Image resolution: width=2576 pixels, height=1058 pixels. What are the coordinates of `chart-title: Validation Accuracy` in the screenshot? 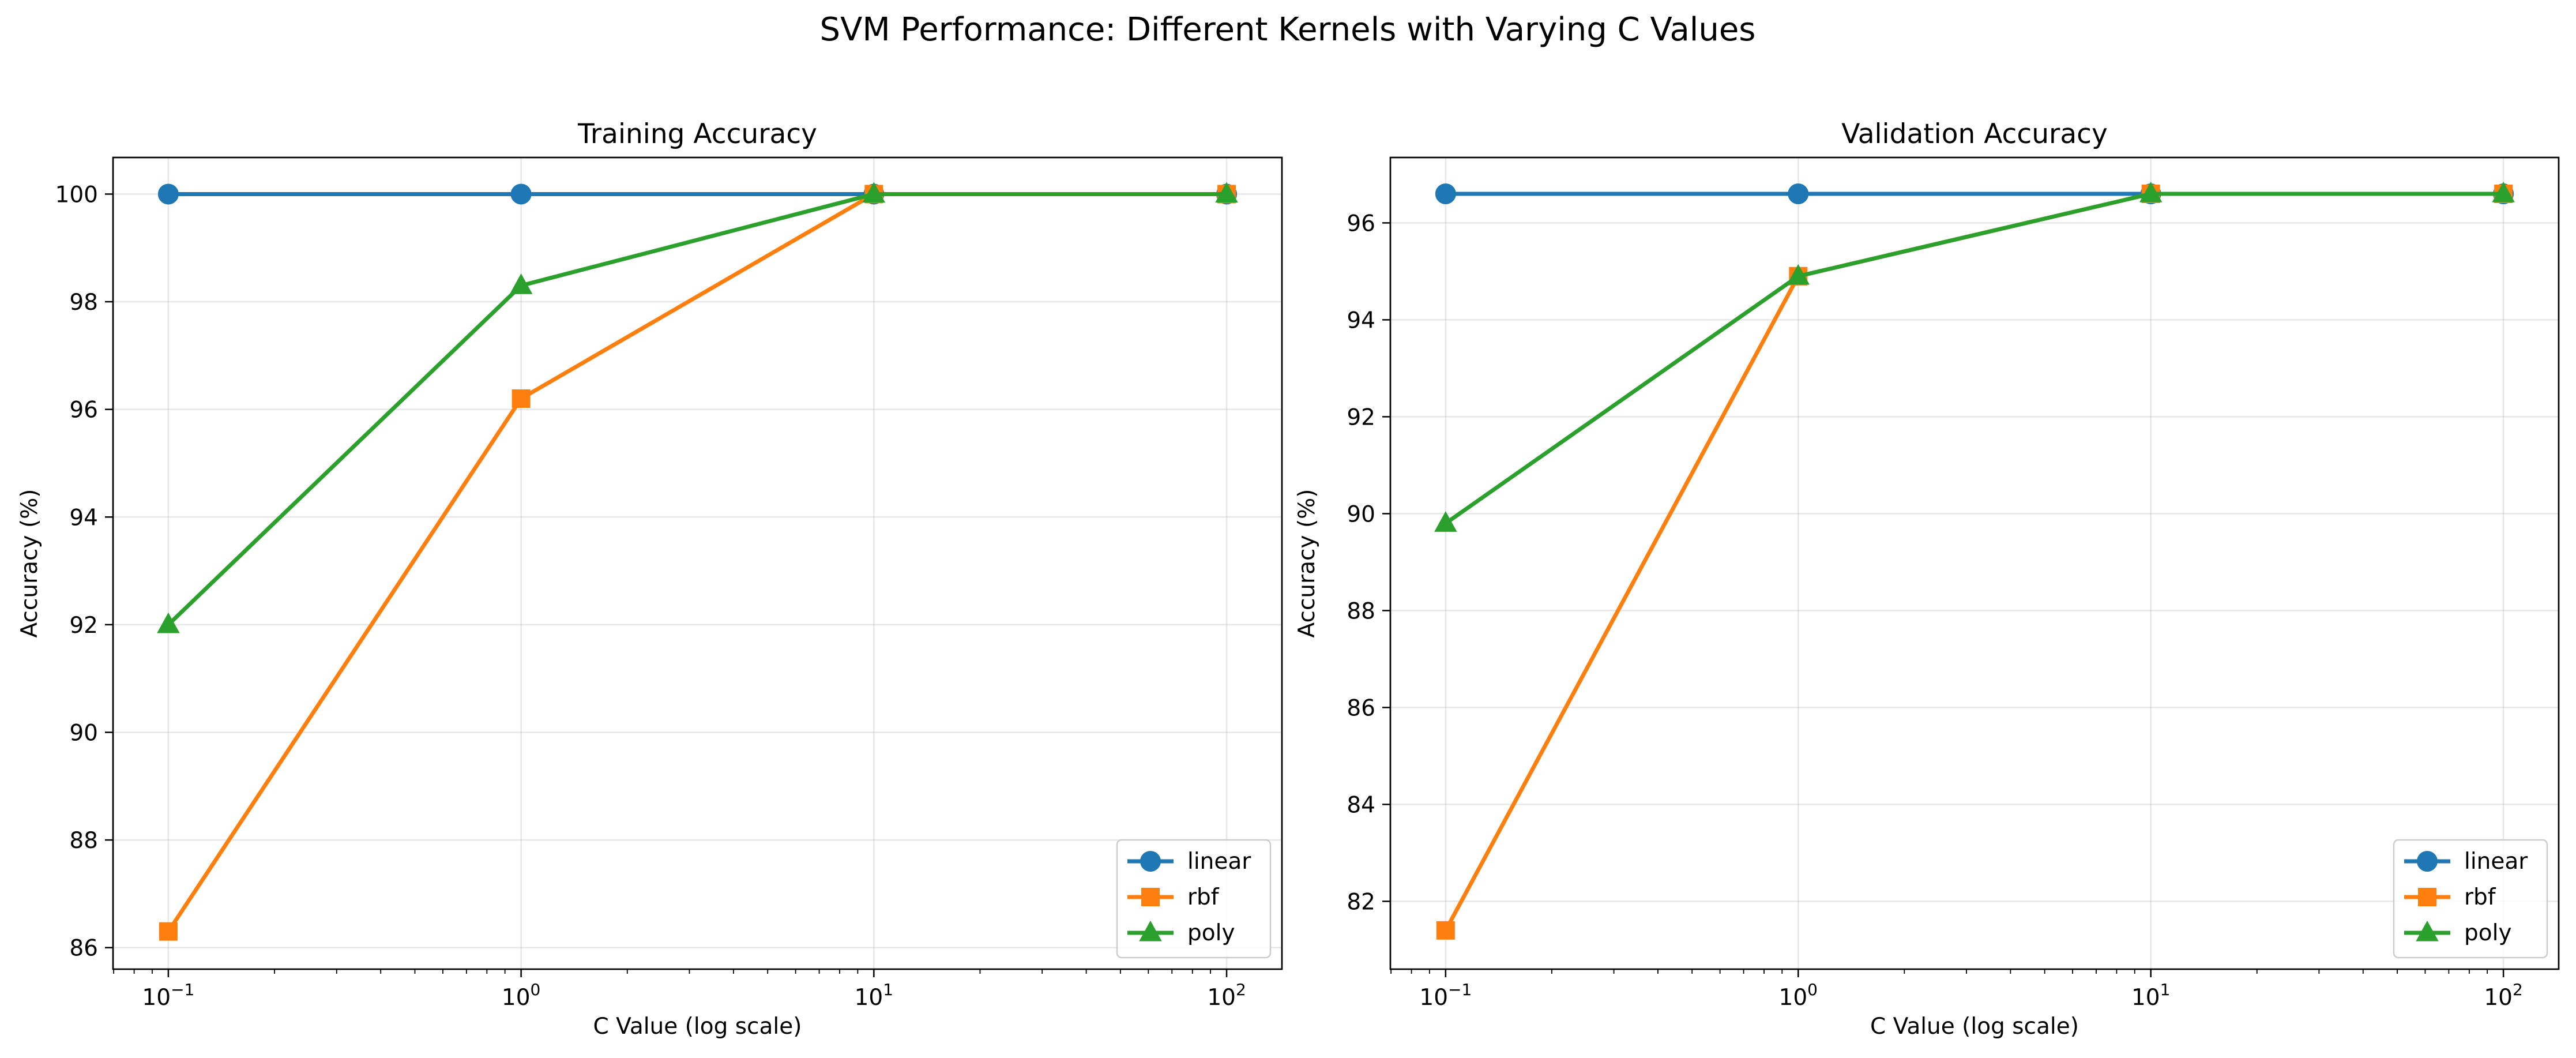 It's located at (1974, 134).